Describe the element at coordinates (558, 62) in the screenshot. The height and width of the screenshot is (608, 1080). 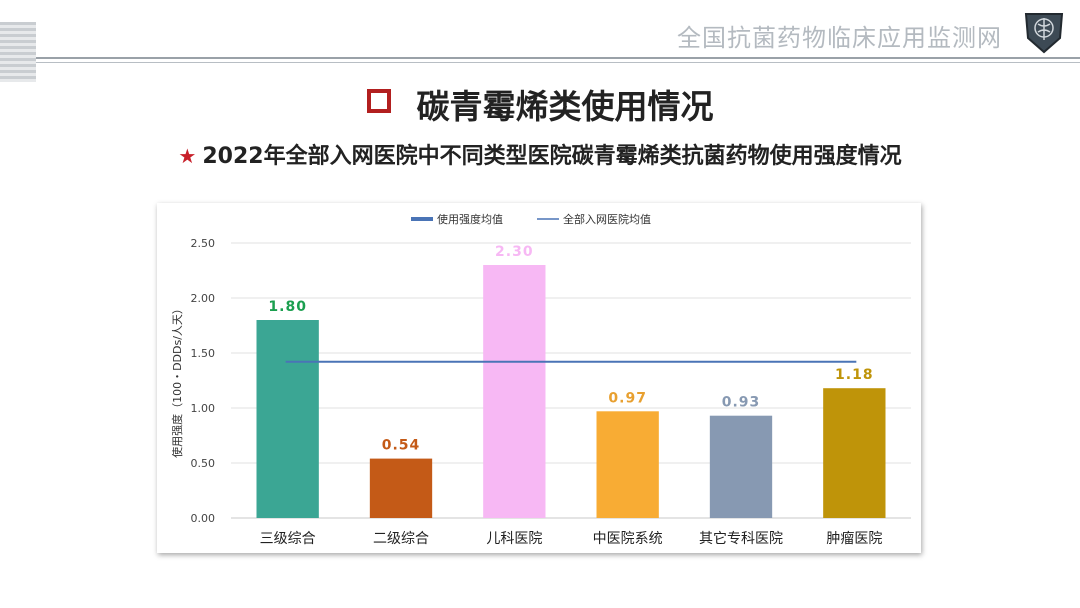
I see `header-rule-thin` at that location.